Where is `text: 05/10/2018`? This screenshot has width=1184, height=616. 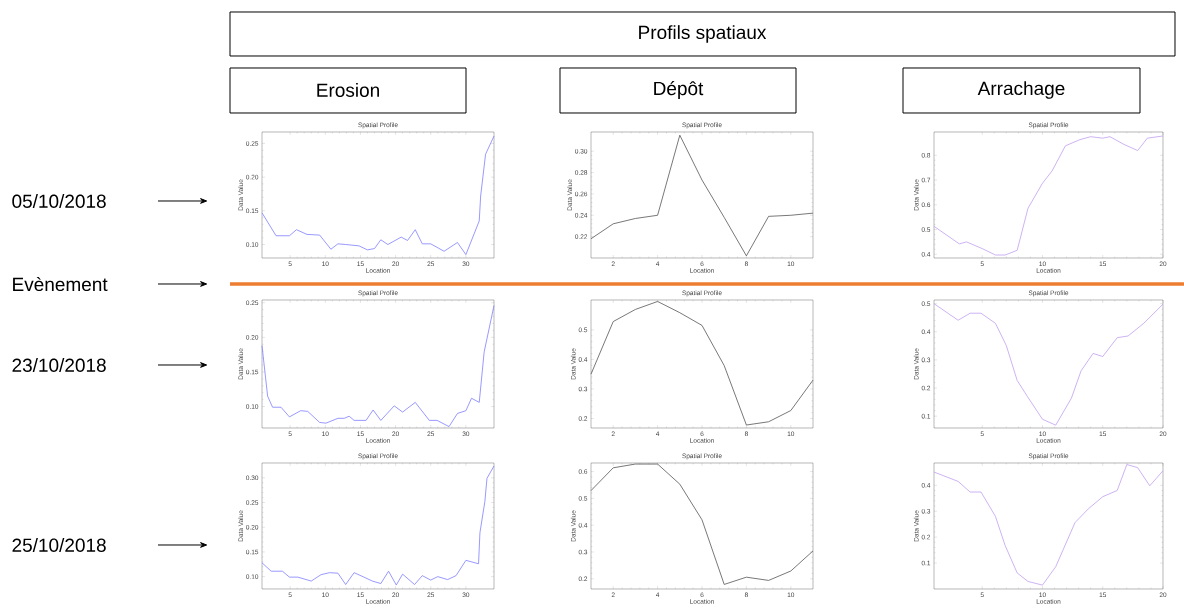
text: 05/10/2018 is located at coordinates (59, 201).